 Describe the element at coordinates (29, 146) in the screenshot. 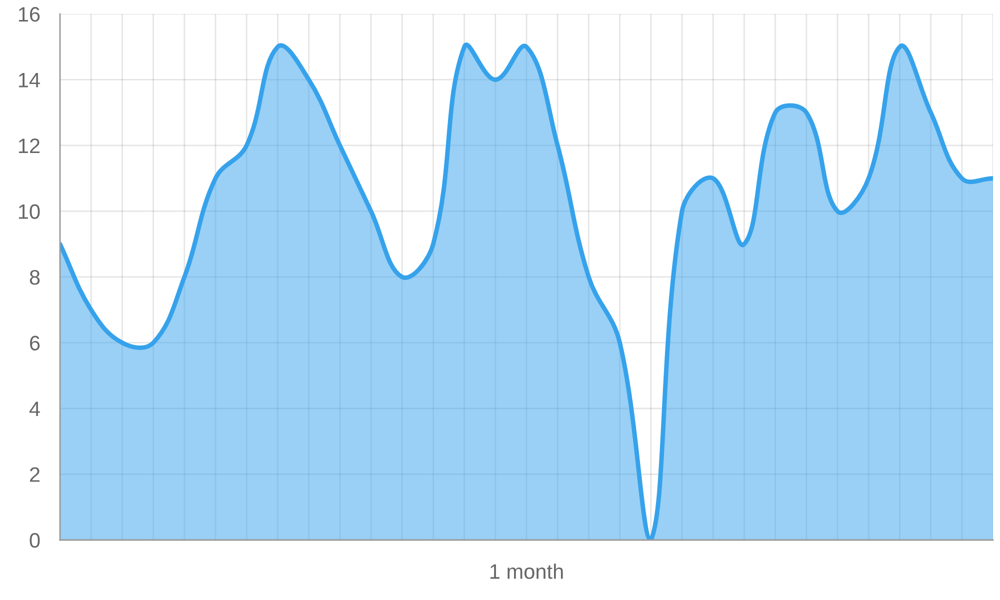

I see `y-tick-label: 12` at that location.